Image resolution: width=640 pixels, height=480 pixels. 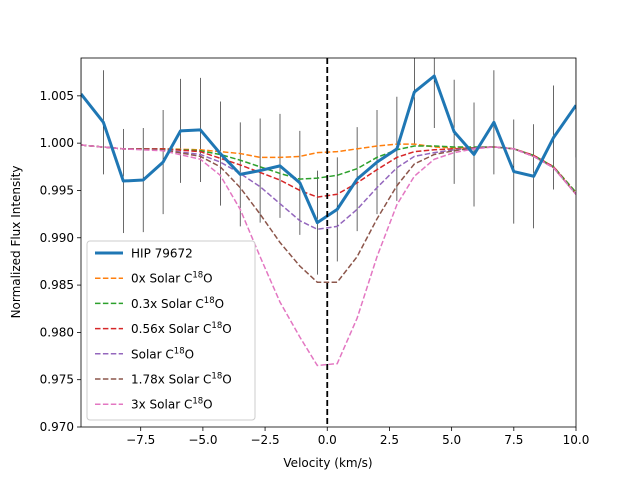 I want to click on y-axis-label: Normalized Flux Intensity, so click(x=16, y=242).